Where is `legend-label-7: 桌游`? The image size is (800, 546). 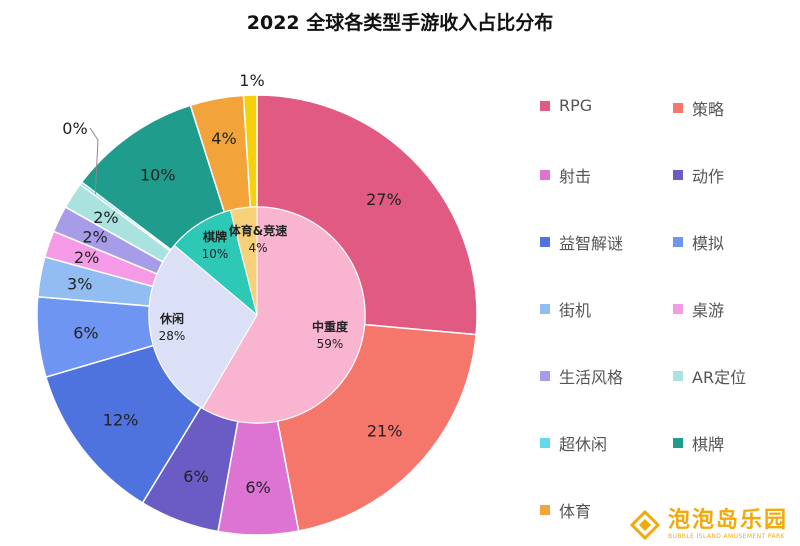 legend-label-7: 桌游 is located at coordinates (708, 310).